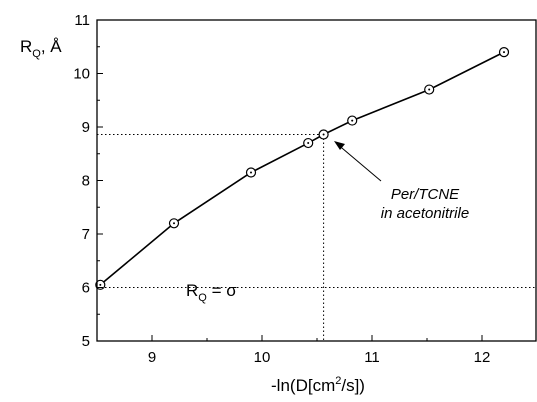 Image resolution: width=537 pixels, height=402 pixels. What do you see at coordinates (425, 213) in the screenshot?
I see `callout-label-line2: in acetonitrile` at bounding box center [425, 213].